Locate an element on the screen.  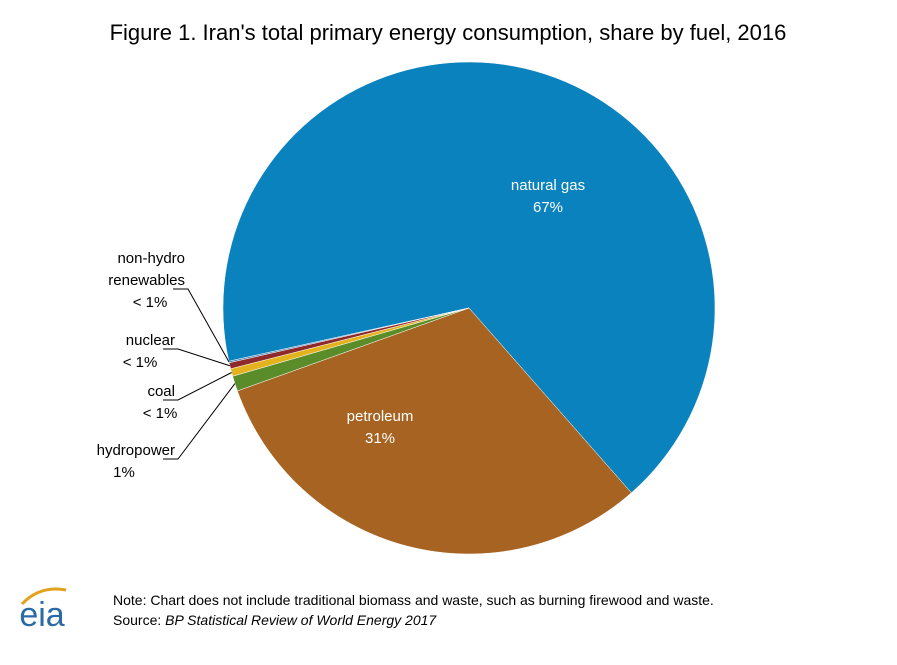
logo-swoosh is located at coordinates (43, 596).